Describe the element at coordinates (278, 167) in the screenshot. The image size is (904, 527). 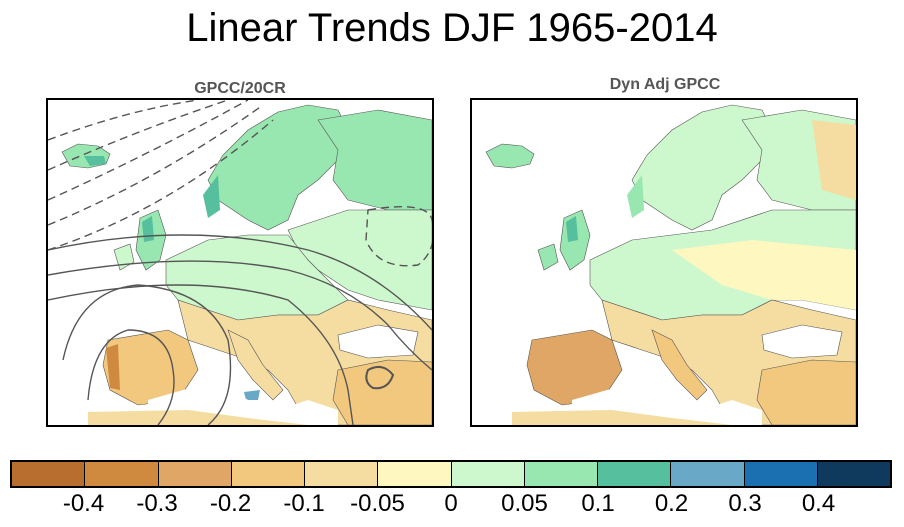
I see `scandinavia-region` at that location.